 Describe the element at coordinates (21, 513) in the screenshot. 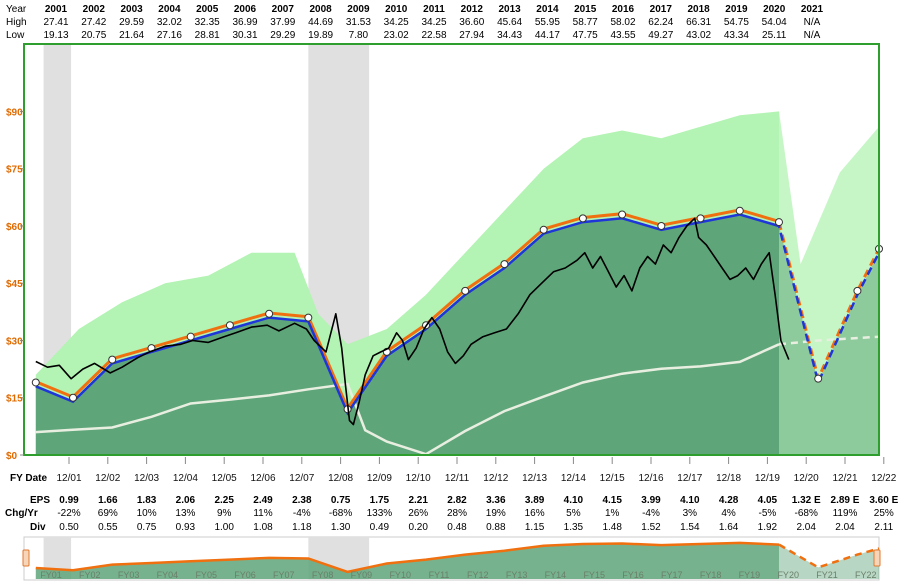

I see `chg-yr-label: Chg/Yr` at that location.